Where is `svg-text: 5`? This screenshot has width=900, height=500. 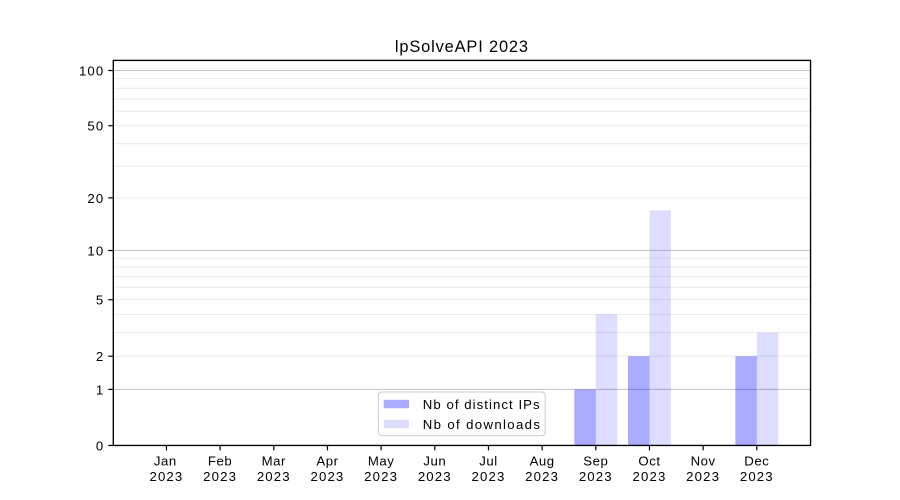 svg-text: 5 is located at coordinates (100, 300).